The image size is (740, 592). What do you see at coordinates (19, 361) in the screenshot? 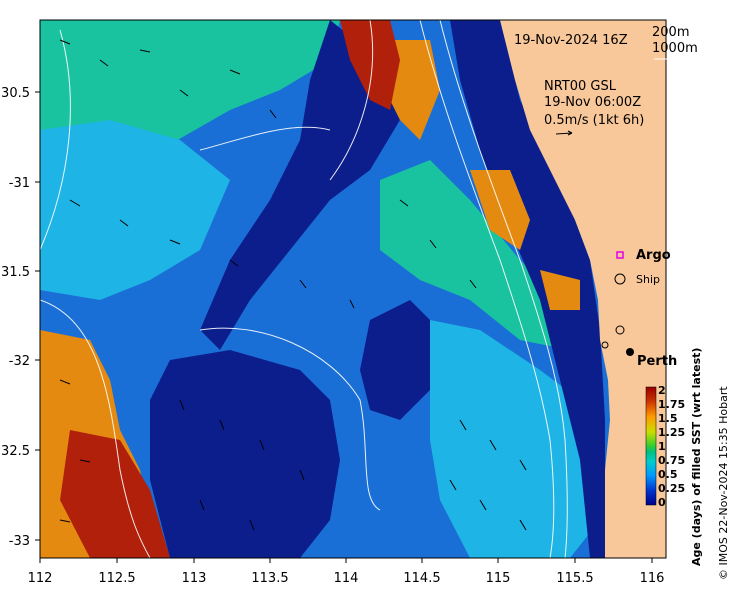
I see `y-tick-label: -32` at bounding box center [19, 361].